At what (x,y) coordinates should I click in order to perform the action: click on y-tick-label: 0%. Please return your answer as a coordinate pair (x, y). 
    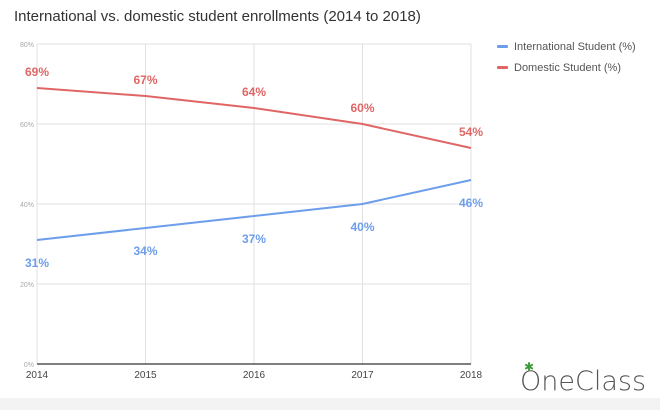
    Looking at the image, I should click on (29, 365).